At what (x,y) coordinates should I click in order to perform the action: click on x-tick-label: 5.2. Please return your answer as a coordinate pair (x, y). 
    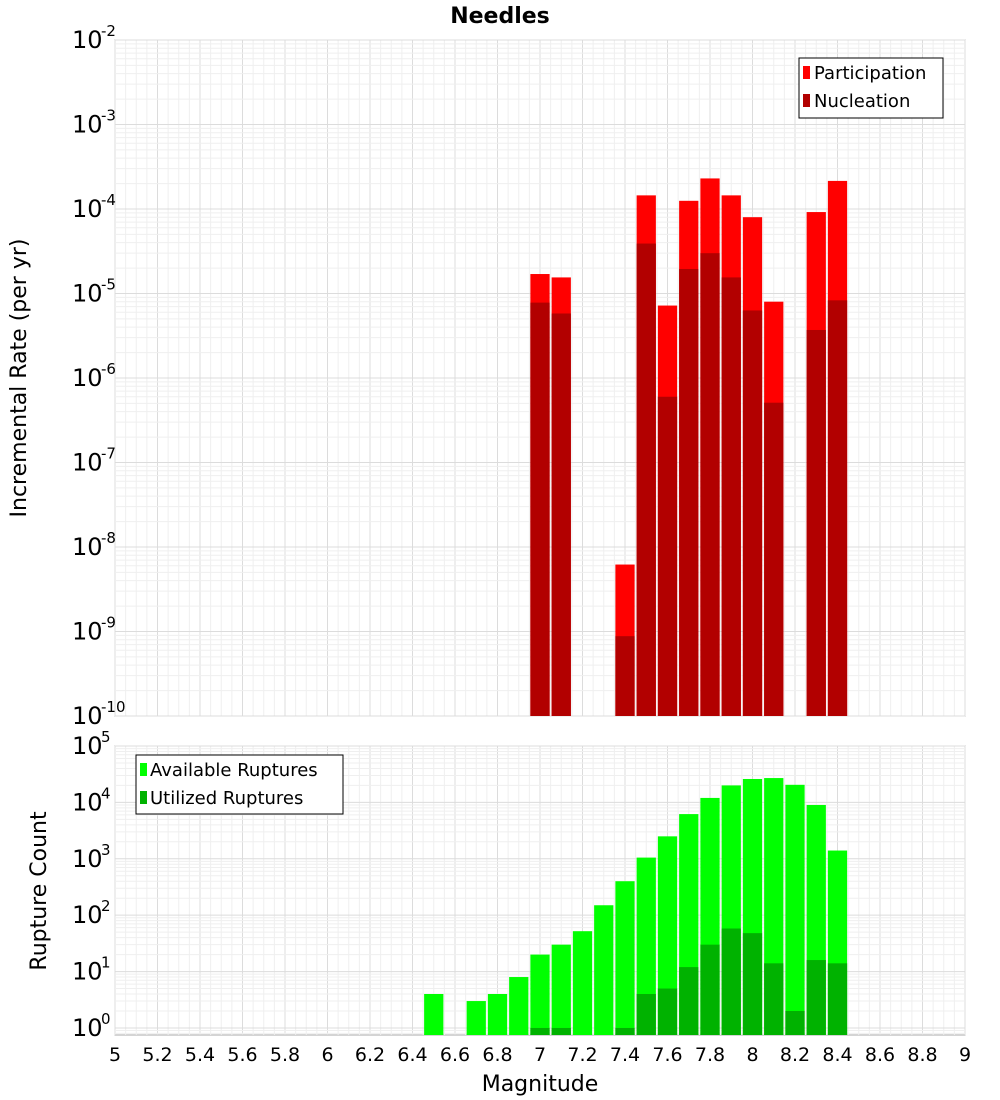
    Looking at the image, I should click on (157, 1055).